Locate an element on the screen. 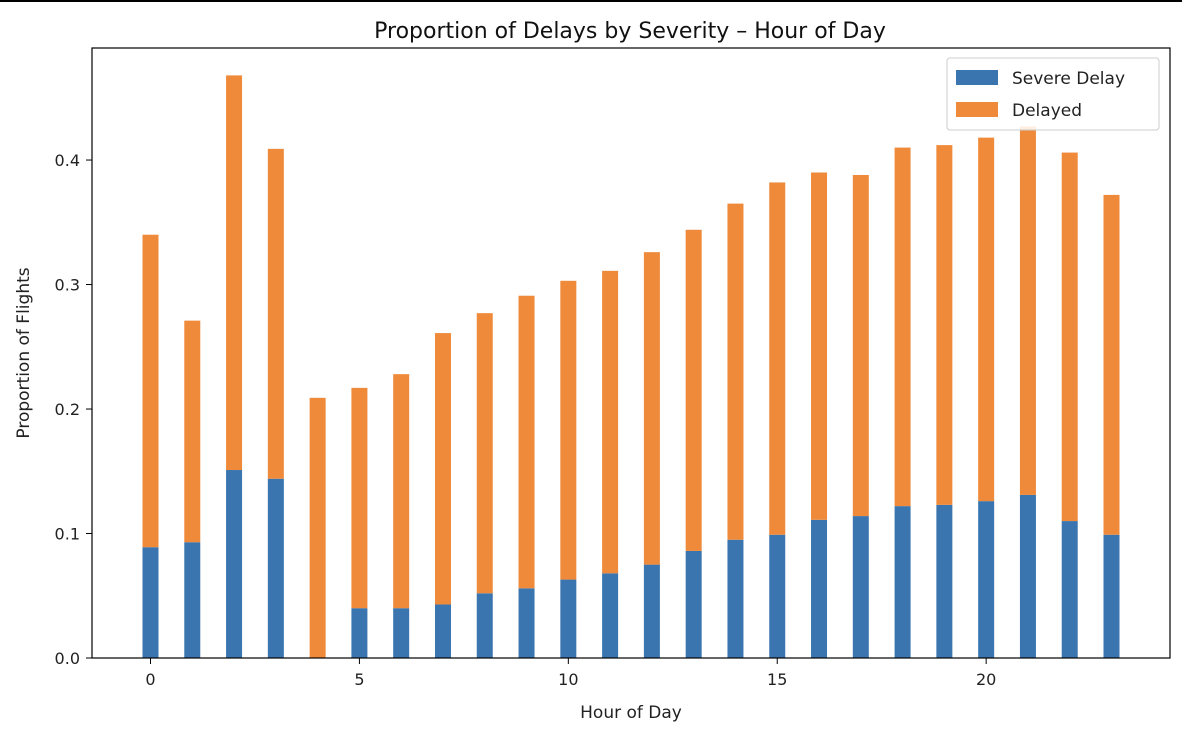 Image resolution: width=1182 pixels, height=736 pixels. y-tick-label: 0.2 is located at coordinates (67, 409).